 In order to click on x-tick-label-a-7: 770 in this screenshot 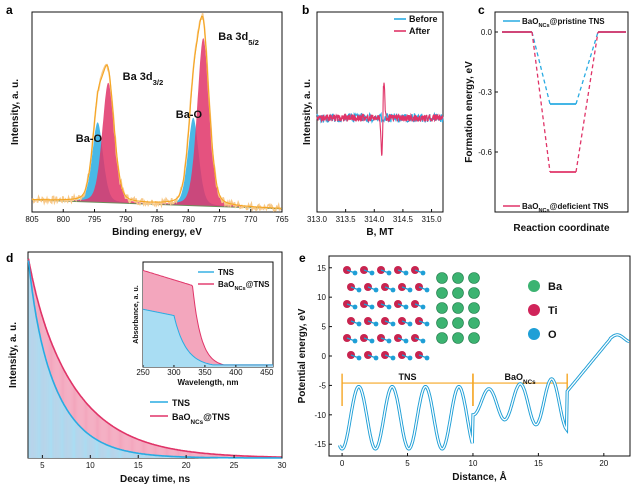, I will do `click(251, 219)`.